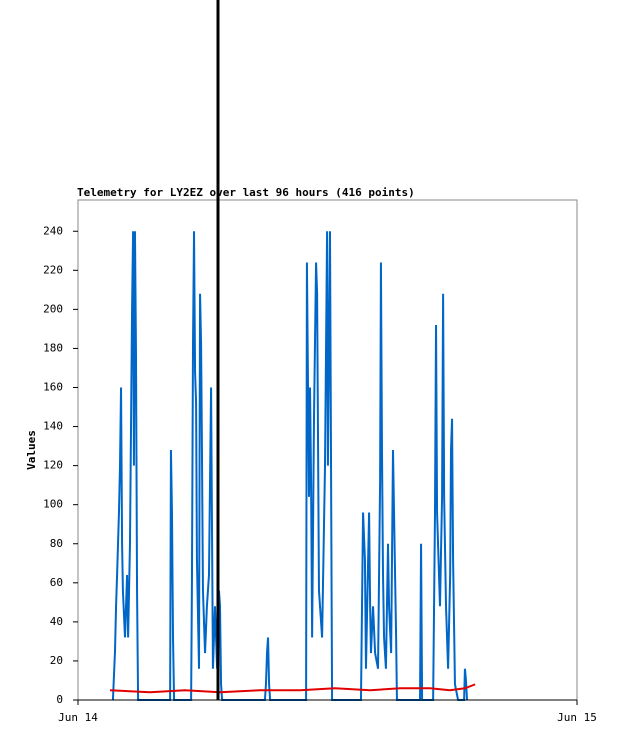 The width and height of the screenshot is (618, 741). Describe the element at coordinates (56, 660) in the screenshot. I see `y-tick-label: 20` at that location.